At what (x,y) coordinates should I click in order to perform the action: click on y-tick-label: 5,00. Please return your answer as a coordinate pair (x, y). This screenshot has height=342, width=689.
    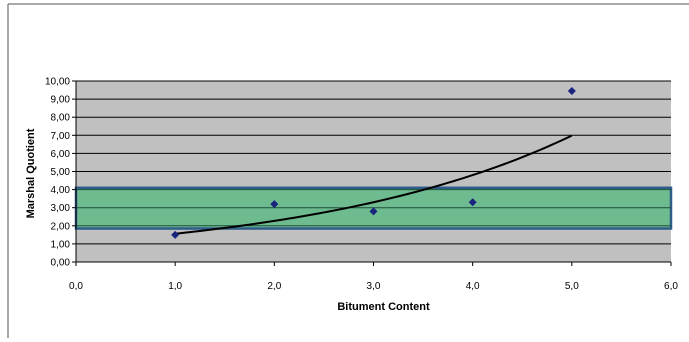
    Looking at the image, I should click on (61, 172).